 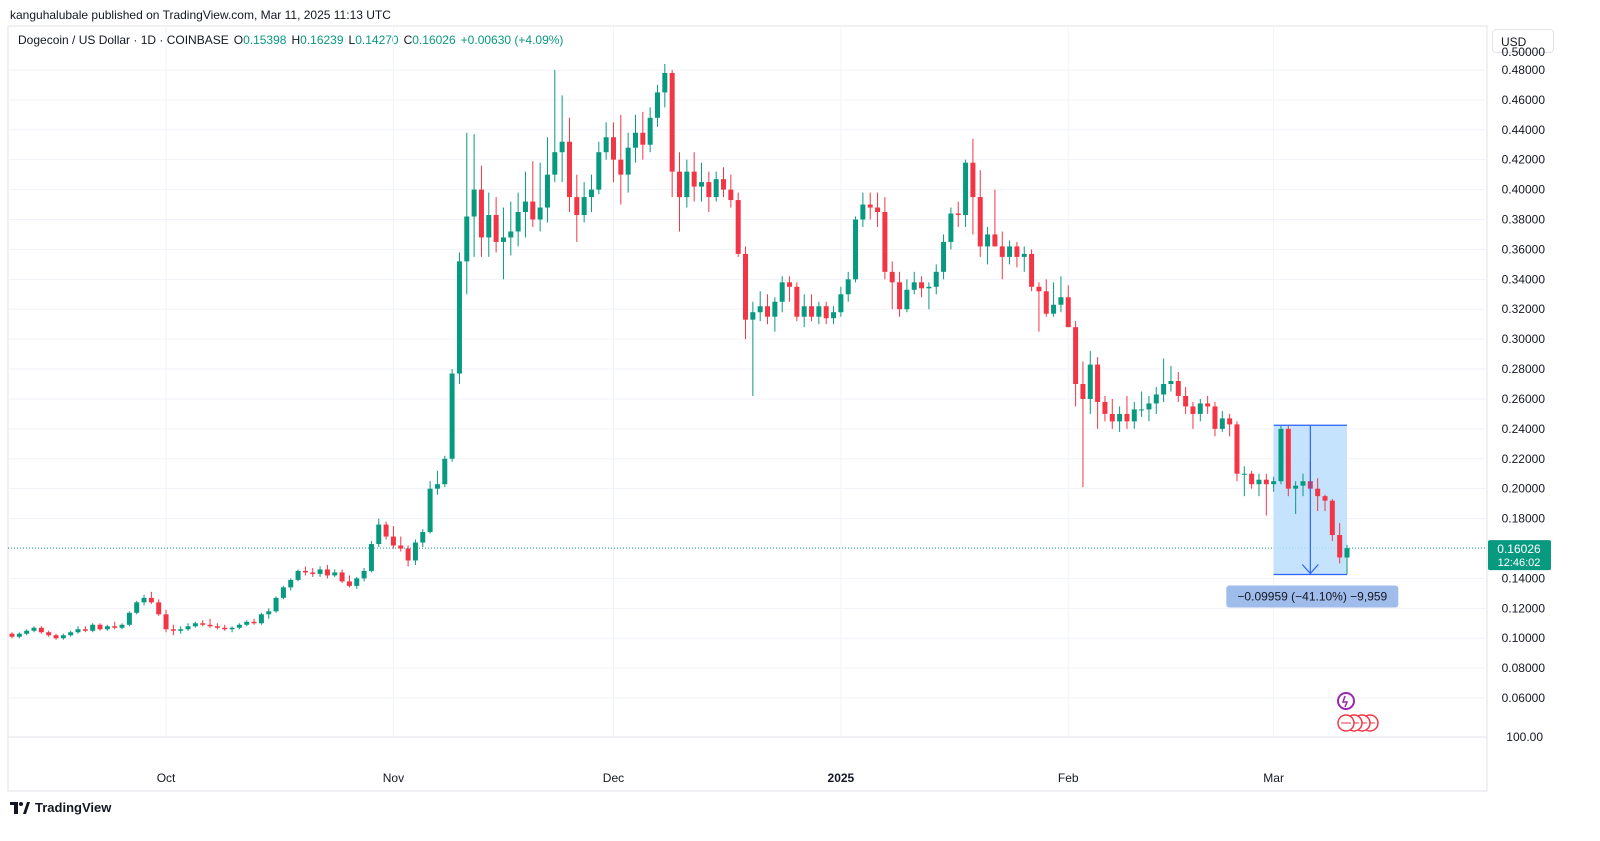 What do you see at coordinates (1519, 549) in the screenshot?
I see `last-price-value: 0.16026` at bounding box center [1519, 549].